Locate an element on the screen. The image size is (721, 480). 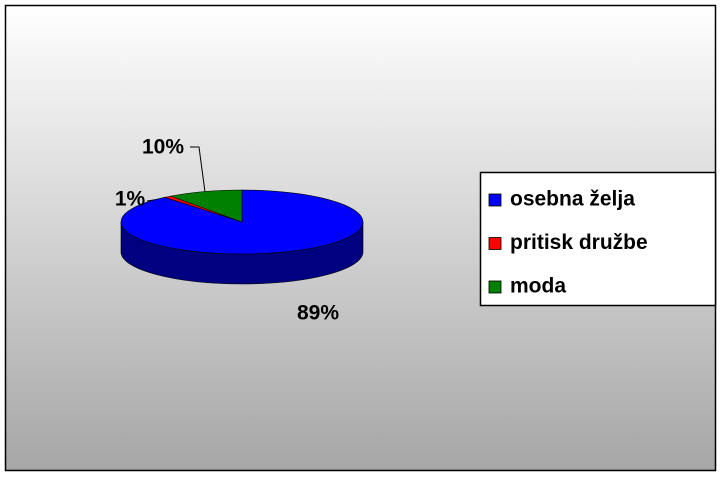
data-label: 1% is located at coordinates (130, 199).